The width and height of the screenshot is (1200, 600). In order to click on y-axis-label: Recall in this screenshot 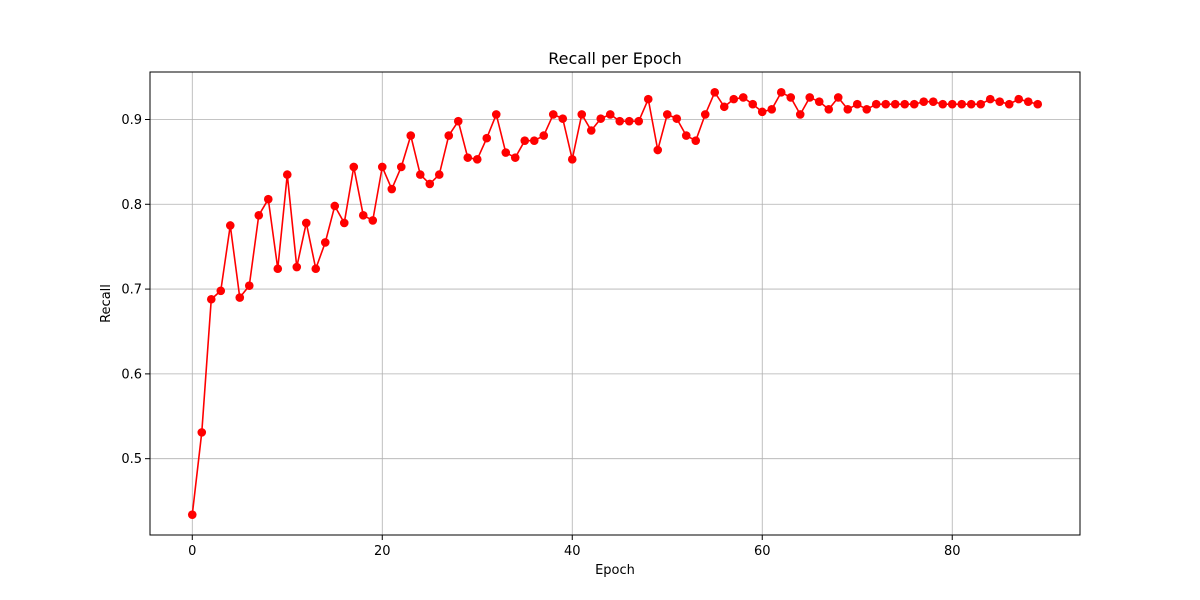, I will do `click(106, 303)`.